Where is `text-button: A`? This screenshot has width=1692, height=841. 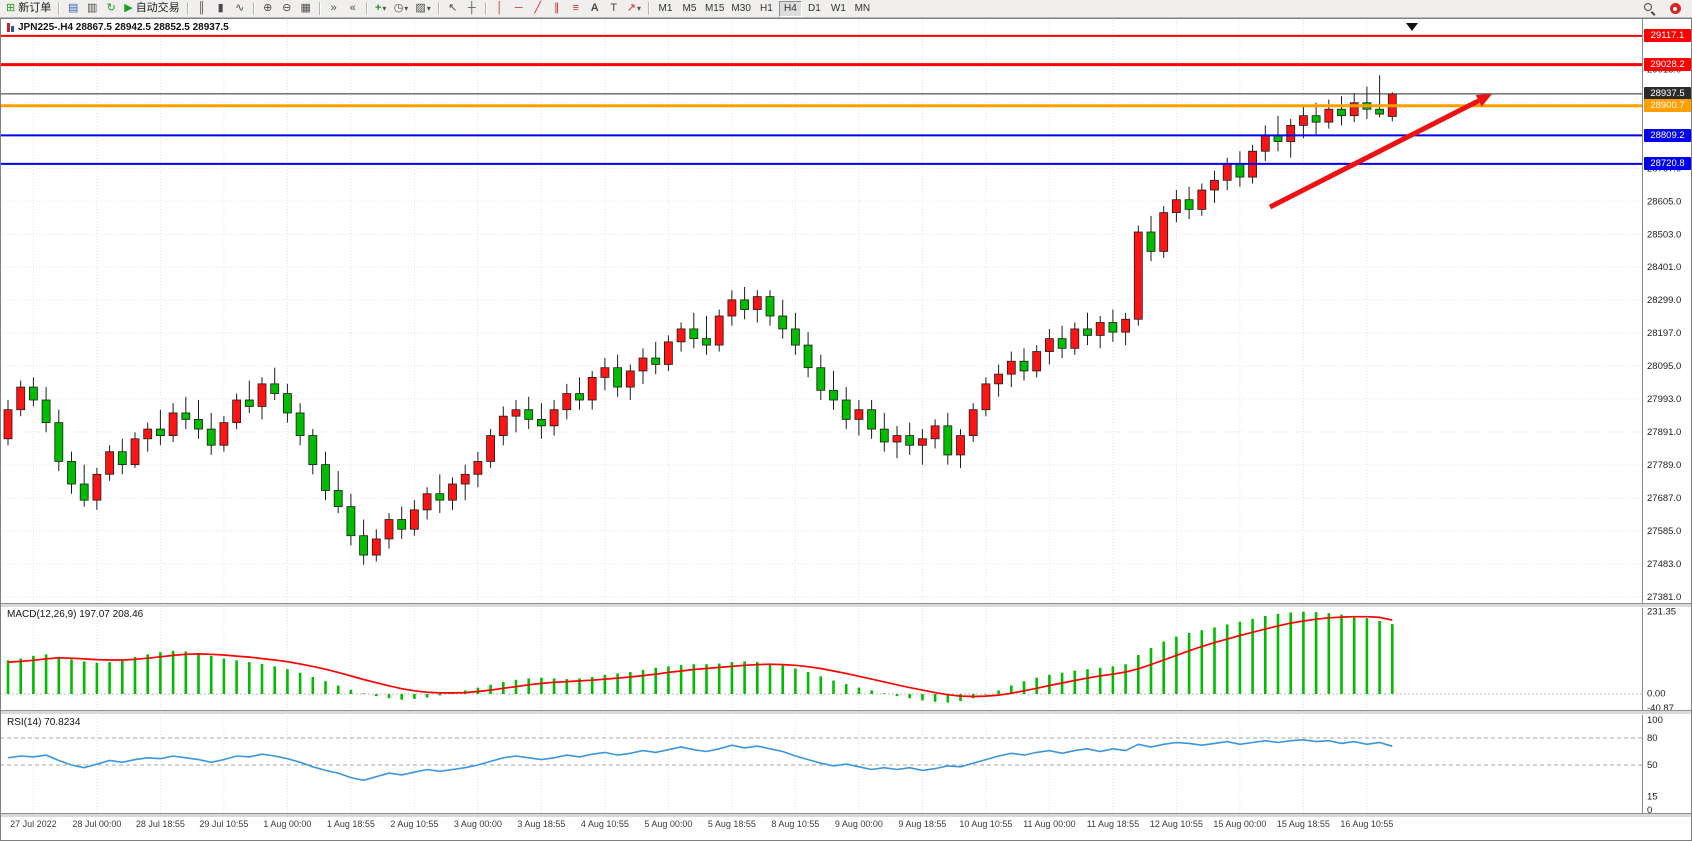
text-button: A is located at coordinates (595, 9).